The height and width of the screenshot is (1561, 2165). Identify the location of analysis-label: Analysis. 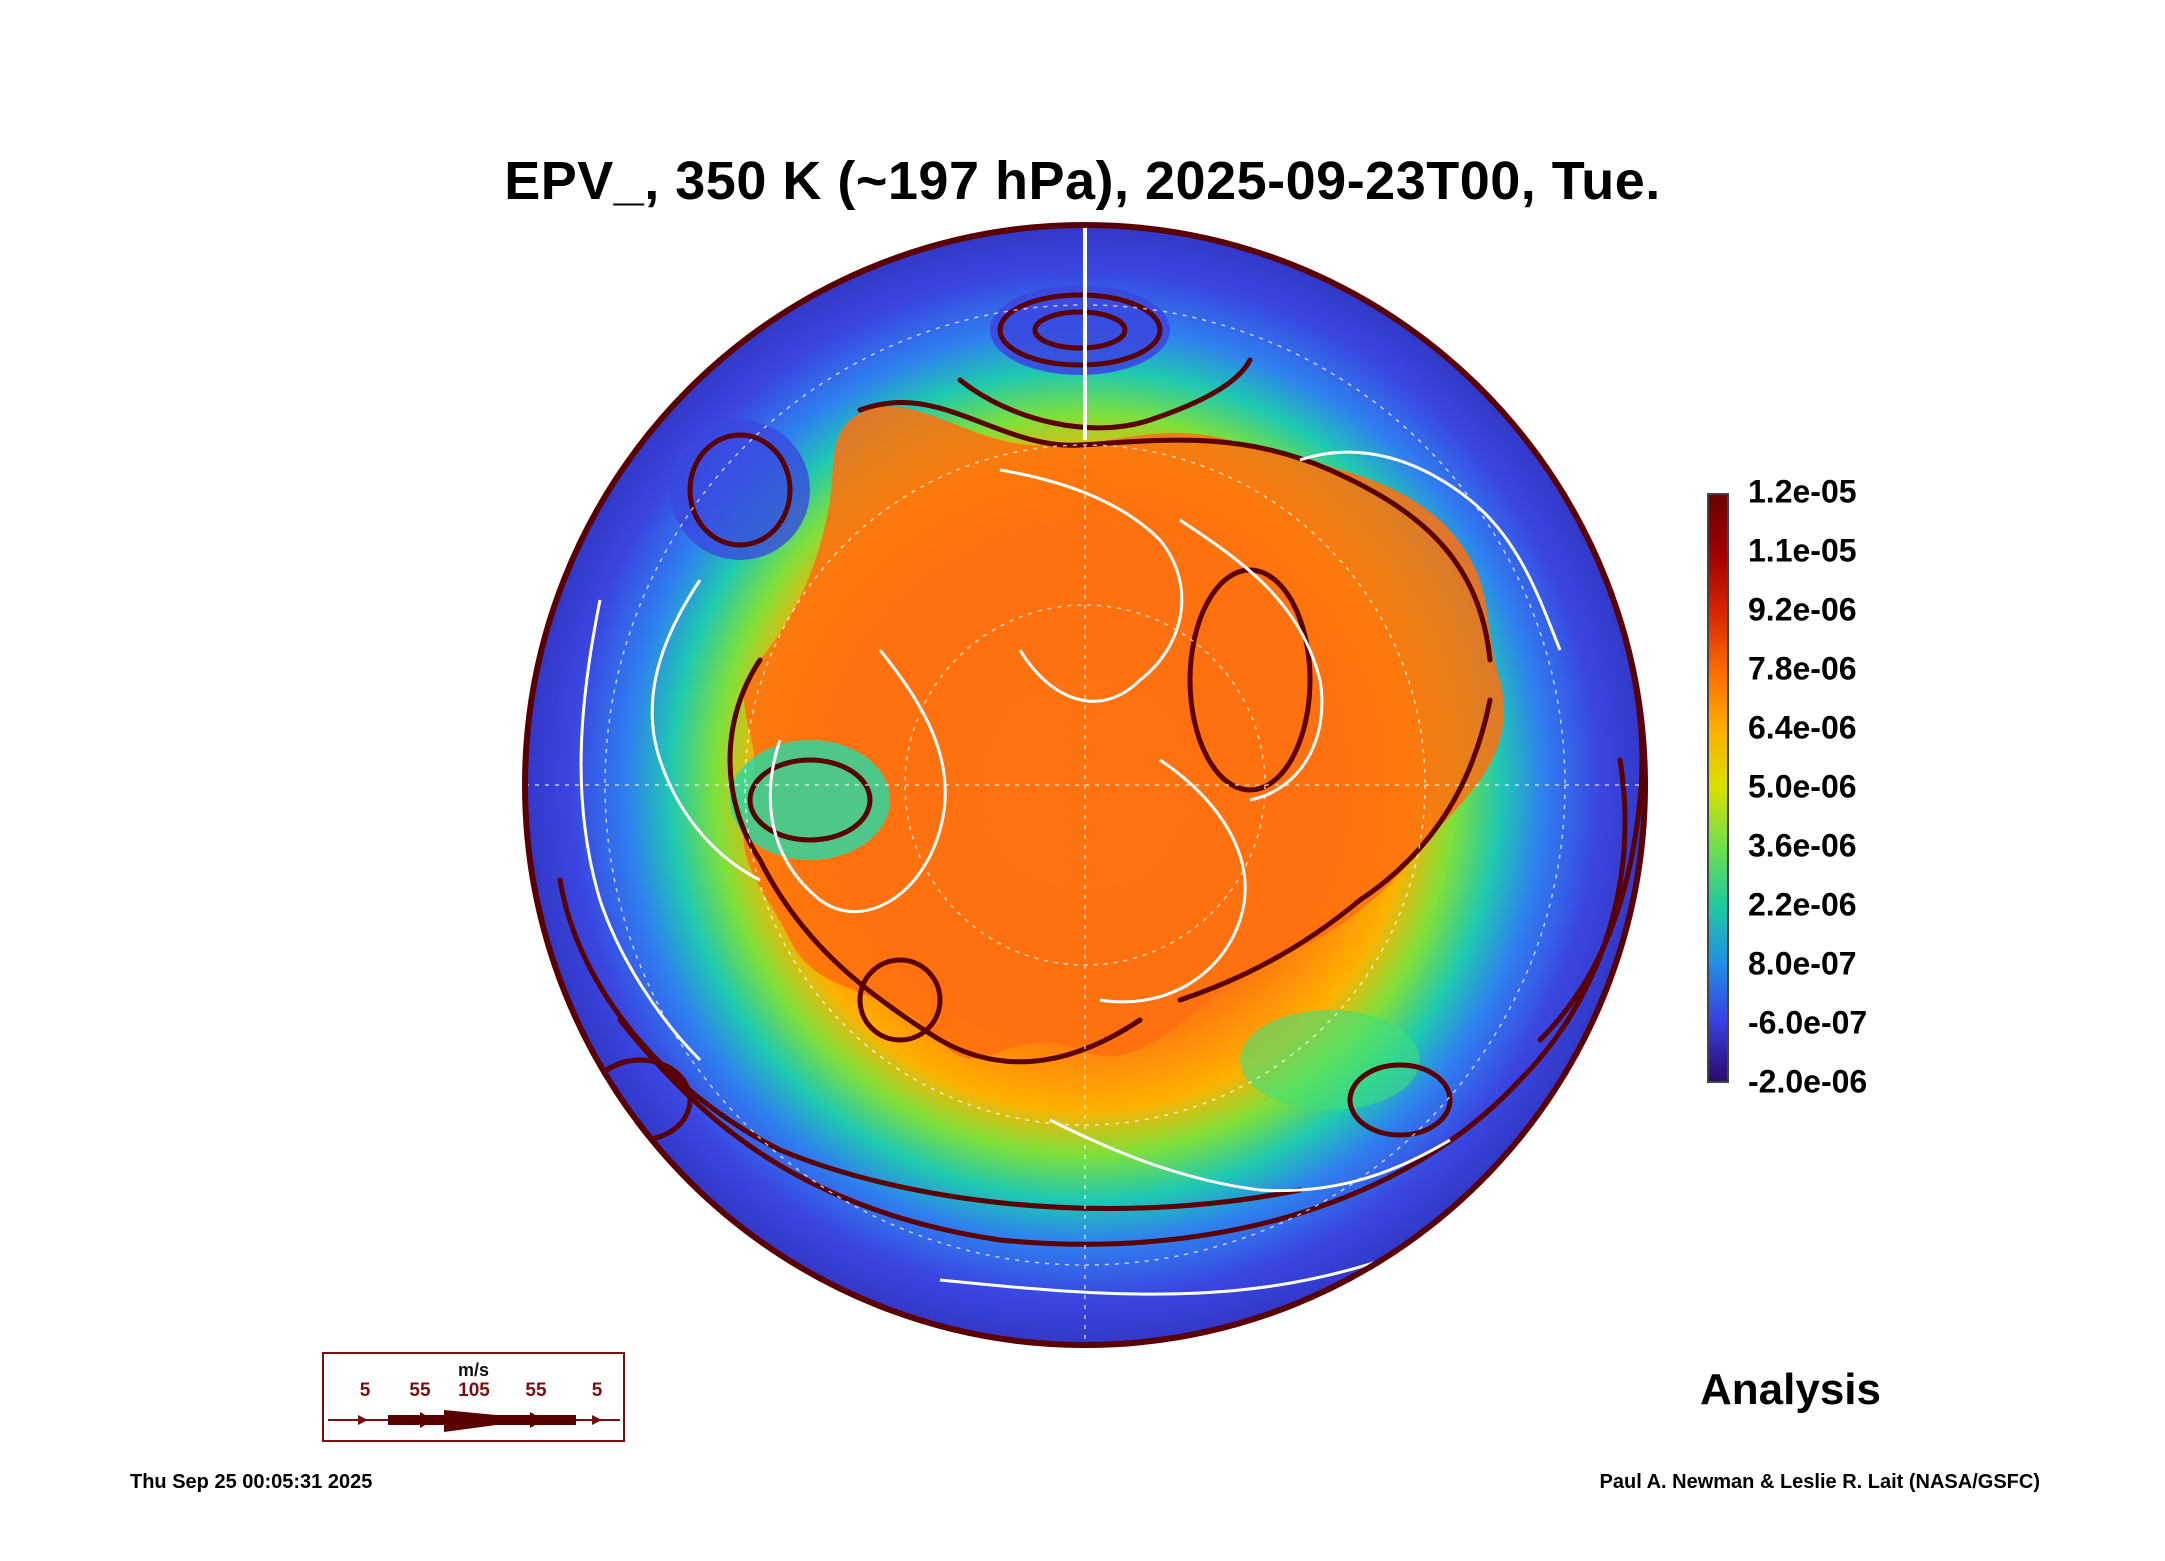
(1790, 1389).